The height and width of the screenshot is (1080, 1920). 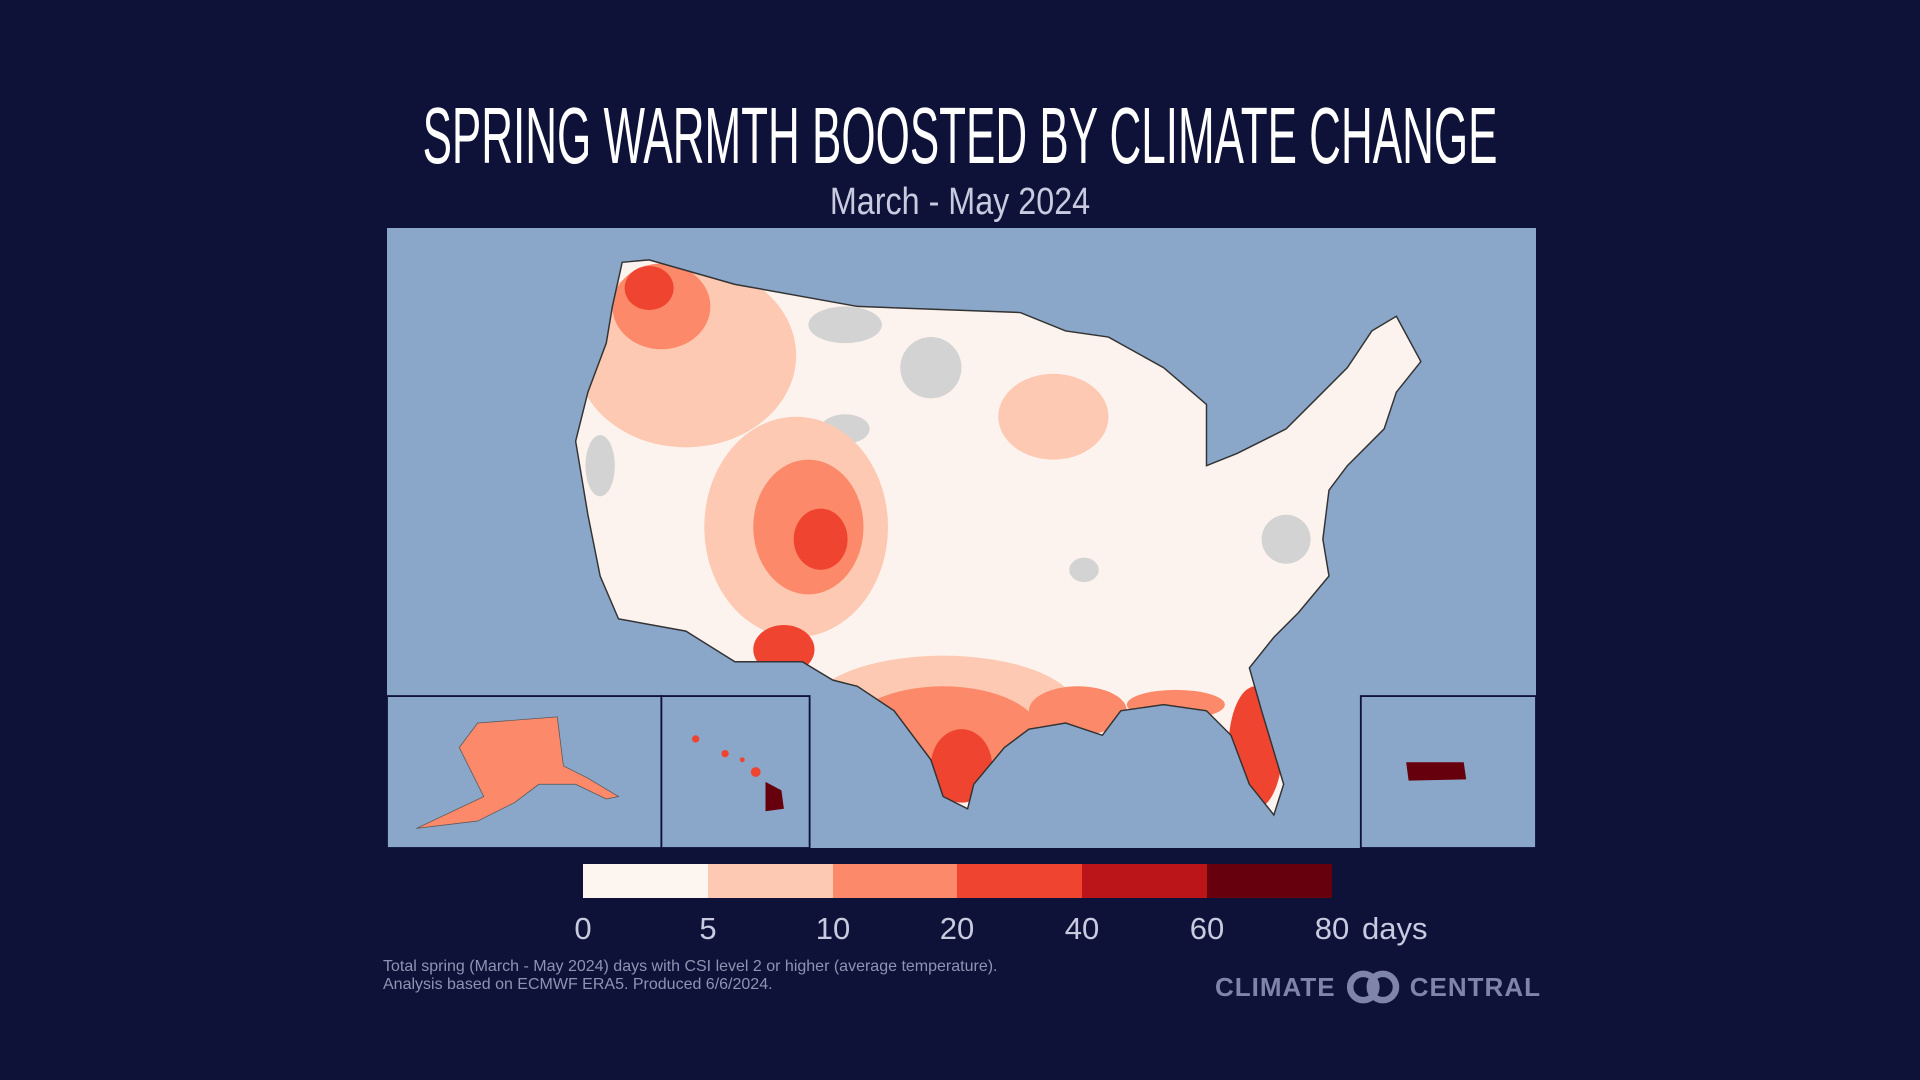 I want to click on legend-unit: days, so click(x=1395, y=928).